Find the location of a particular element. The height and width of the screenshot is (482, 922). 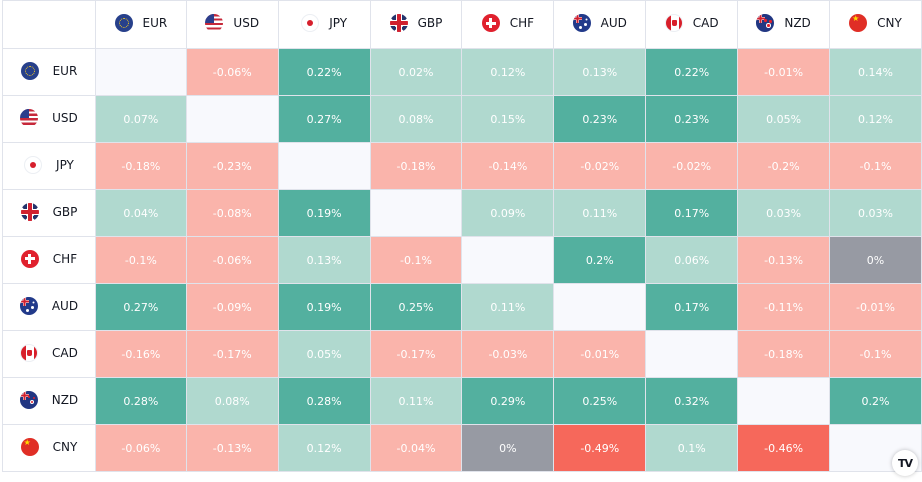

rate-cell-eur-aud: 0.13% is located at coordinates (600, 72).